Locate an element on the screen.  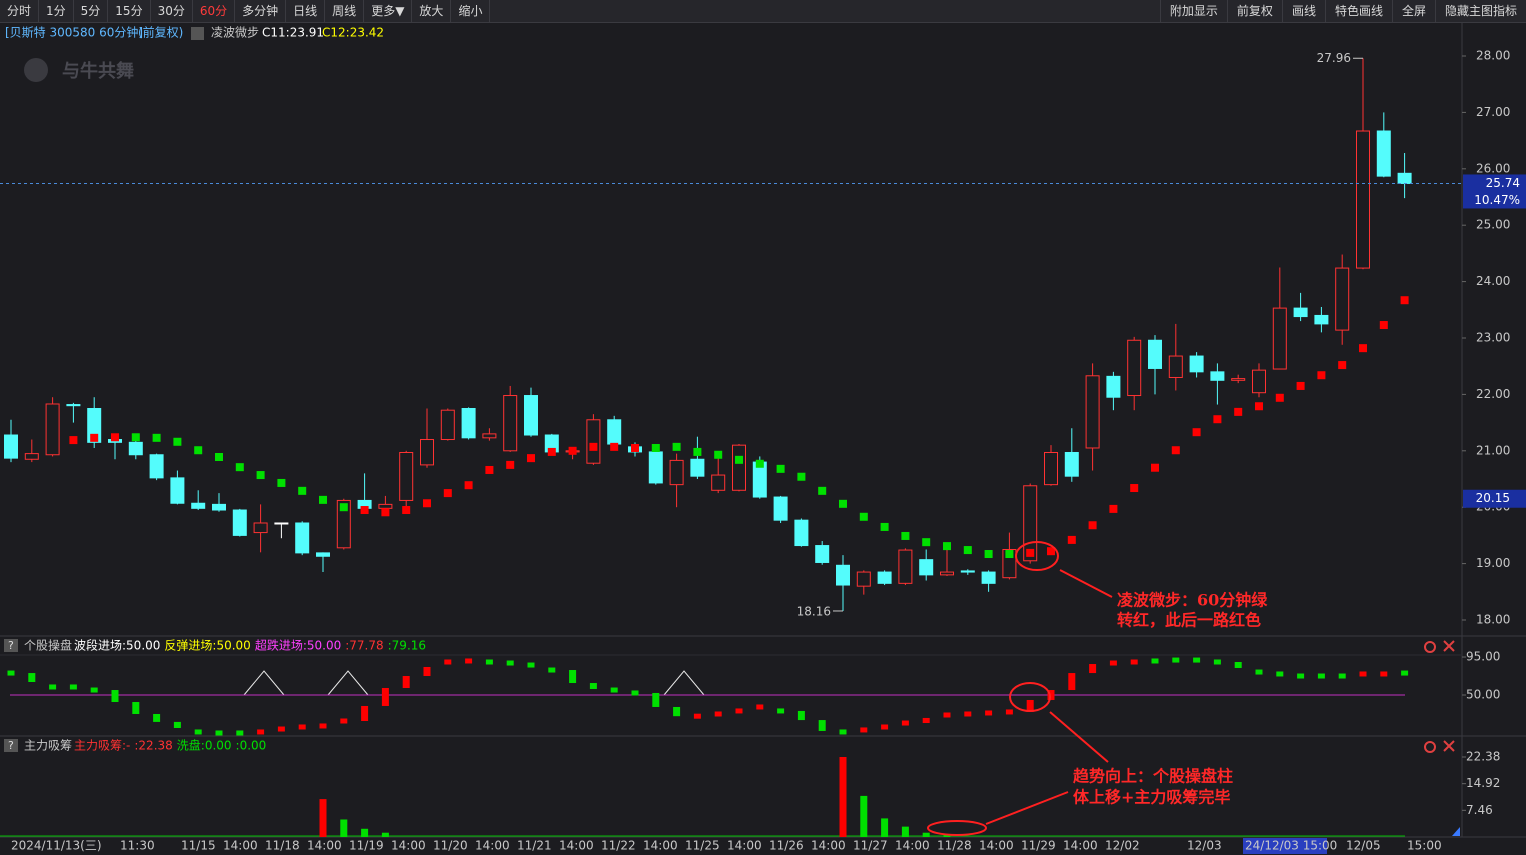
x-tick-label: 14:00 is located at coordinates (240, 846).